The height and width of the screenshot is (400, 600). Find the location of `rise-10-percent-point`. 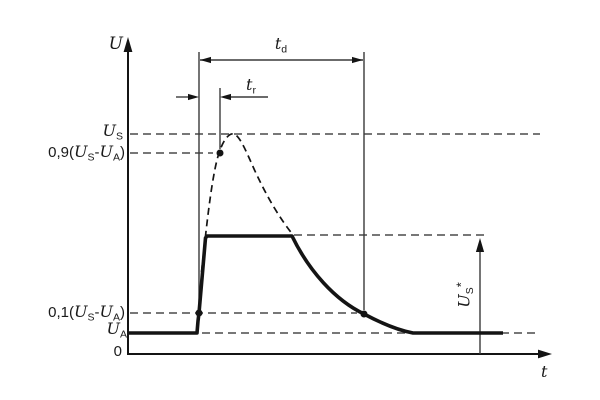

rise-10-percent-point is located at coordinates (199, 313).